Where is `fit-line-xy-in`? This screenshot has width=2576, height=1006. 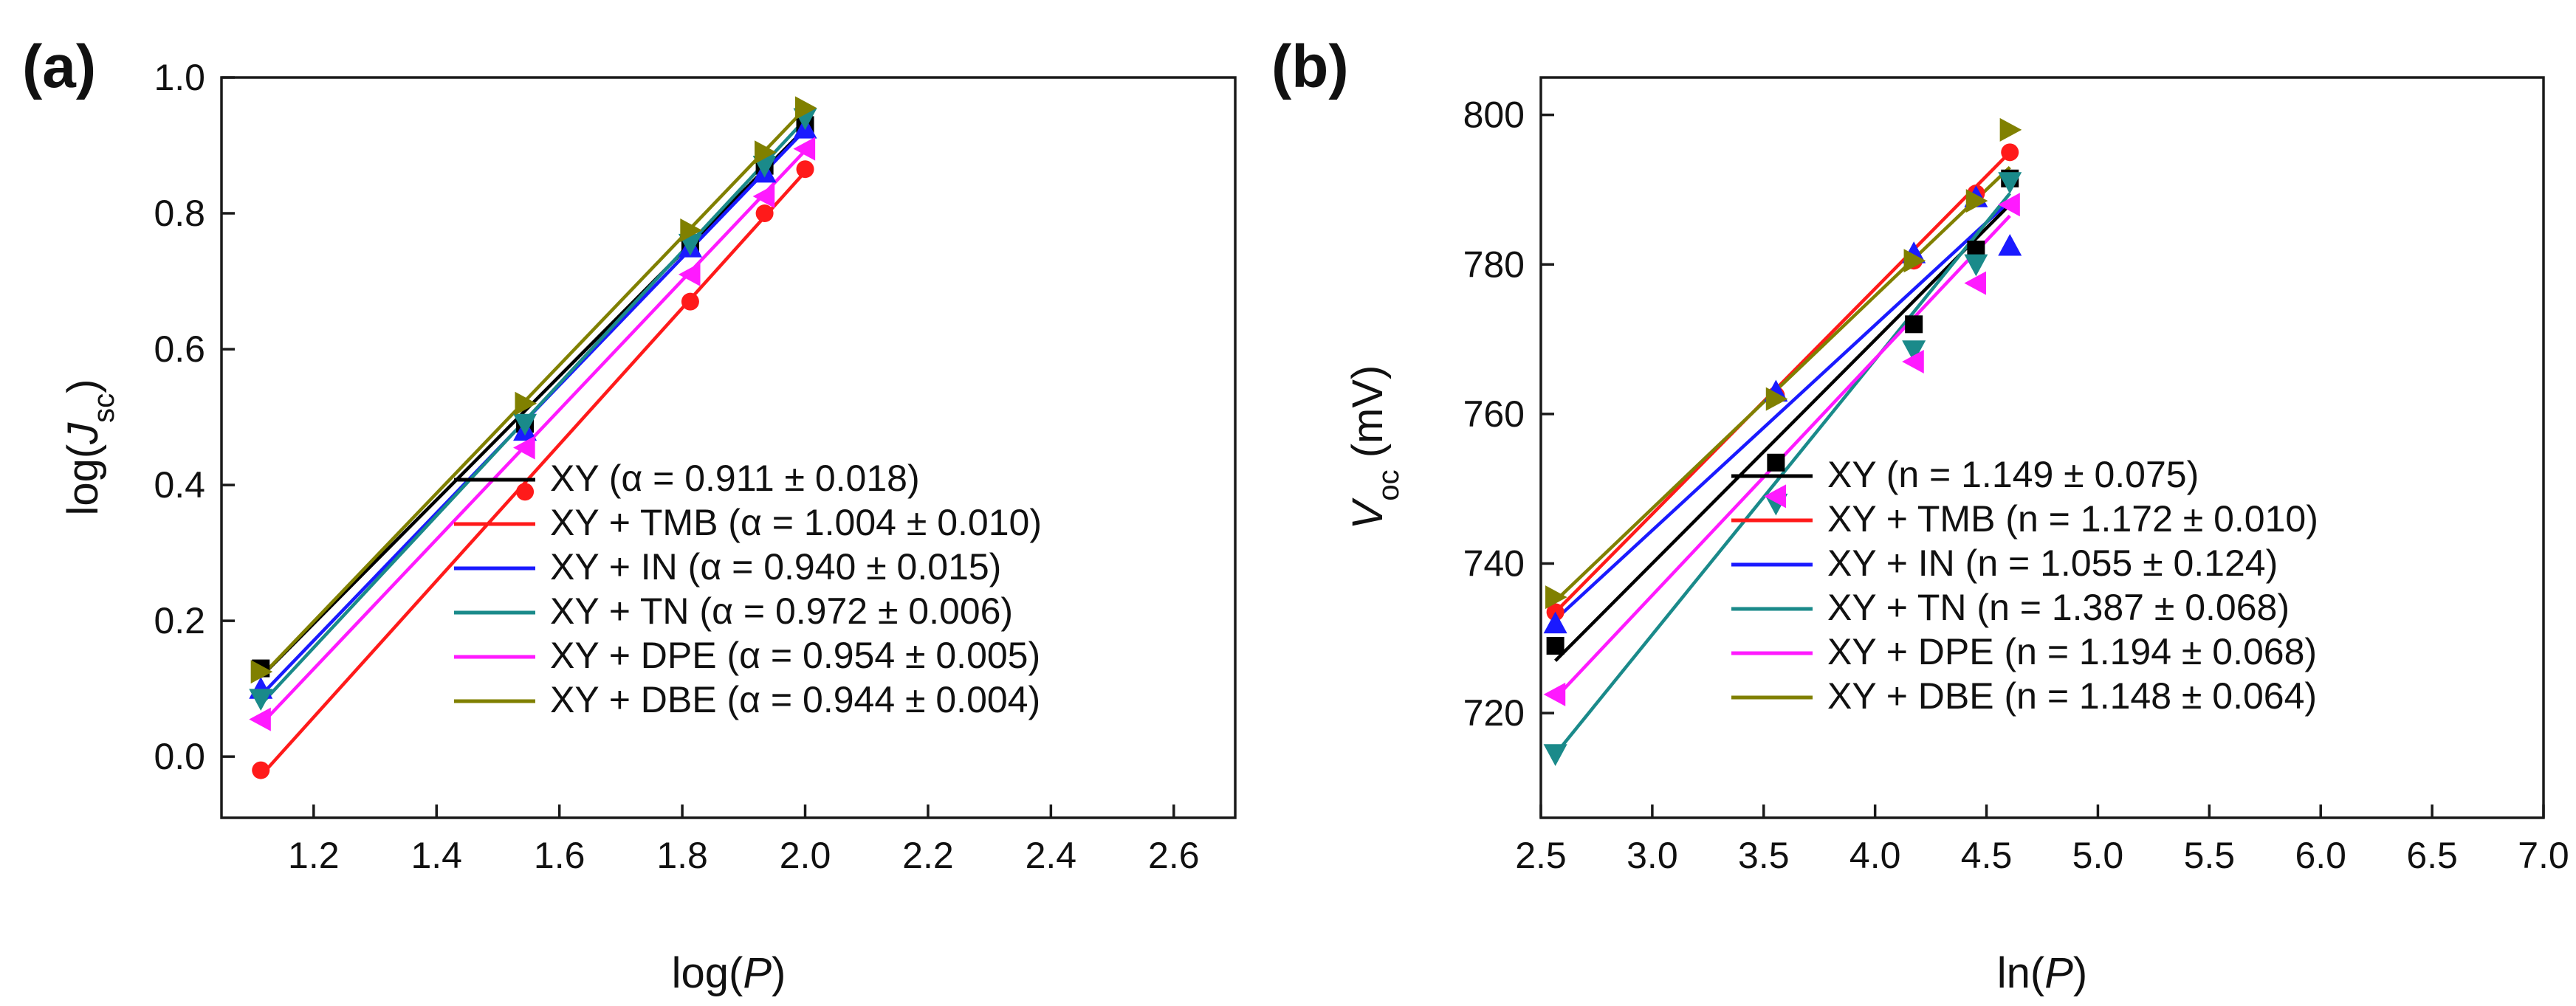 fit-line-xy-in is located at coordinates (1782, 410).